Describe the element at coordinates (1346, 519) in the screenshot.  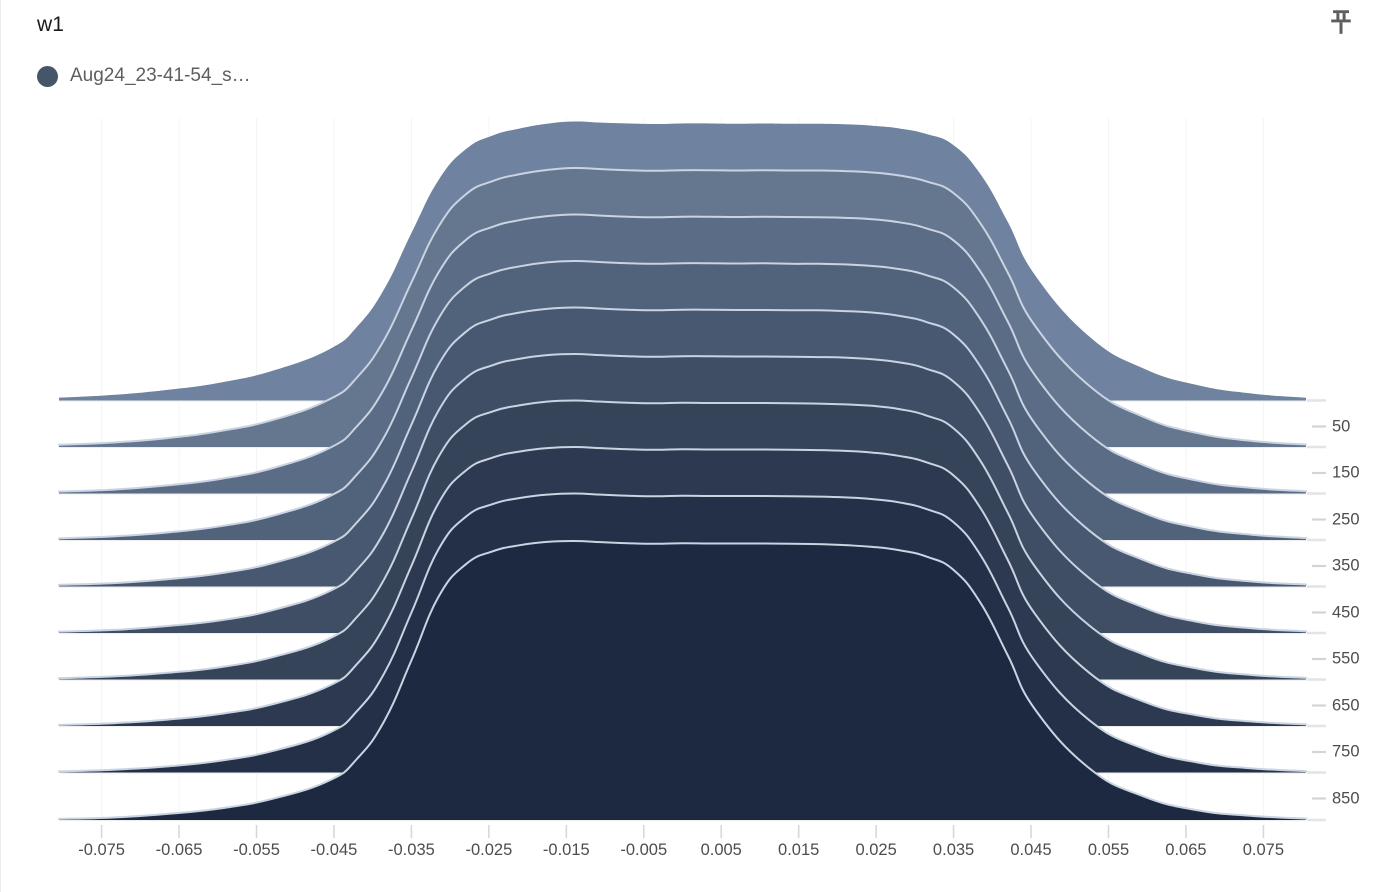
I see `y-axis-tick-label: 250` at that location.